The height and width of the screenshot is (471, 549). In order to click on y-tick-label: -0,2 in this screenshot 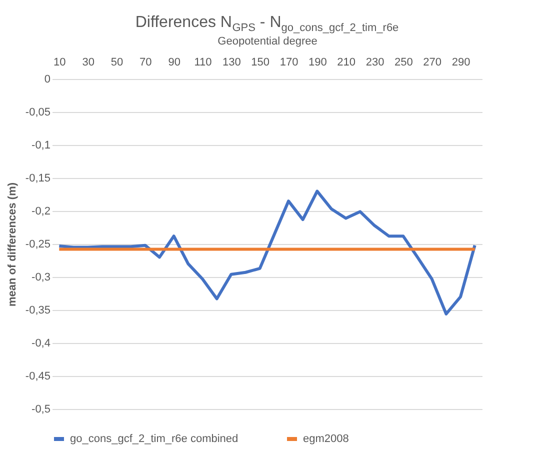, I will do `click(41, 212)`.